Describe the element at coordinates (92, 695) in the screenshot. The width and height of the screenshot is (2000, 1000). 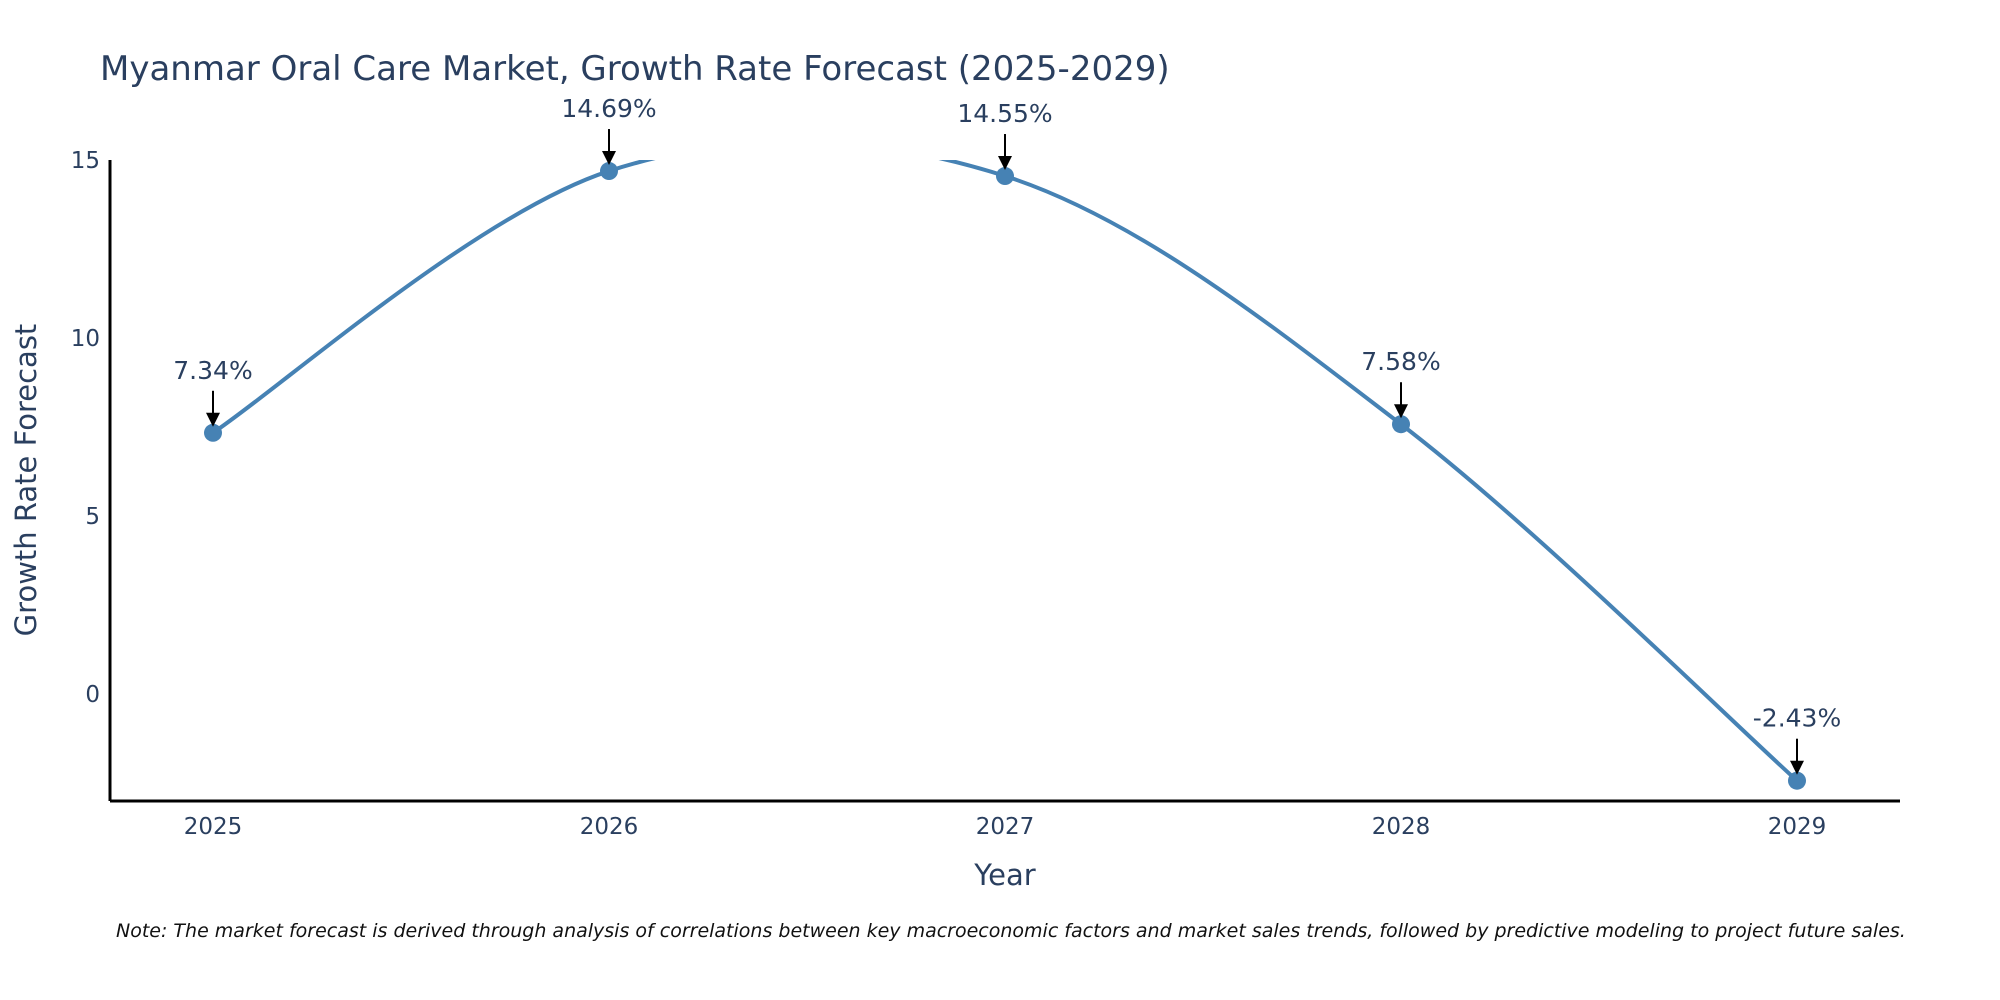
I see `y-tick-label: 0` at that location.